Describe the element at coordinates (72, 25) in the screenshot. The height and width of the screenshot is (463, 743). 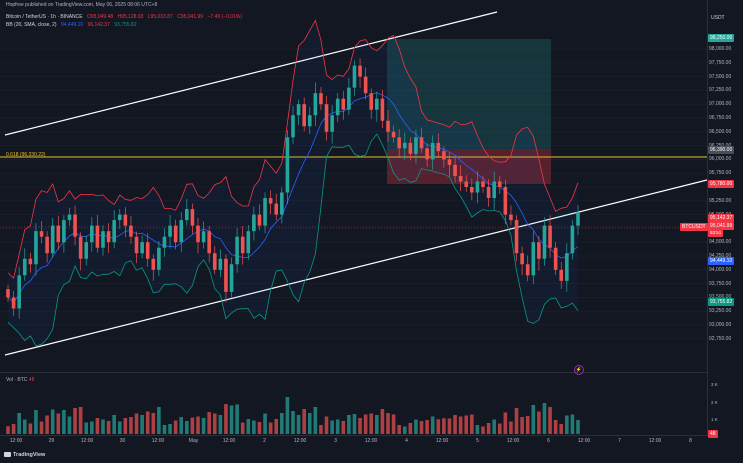
I see `bb-basis-value: 94,449.10` at that location.